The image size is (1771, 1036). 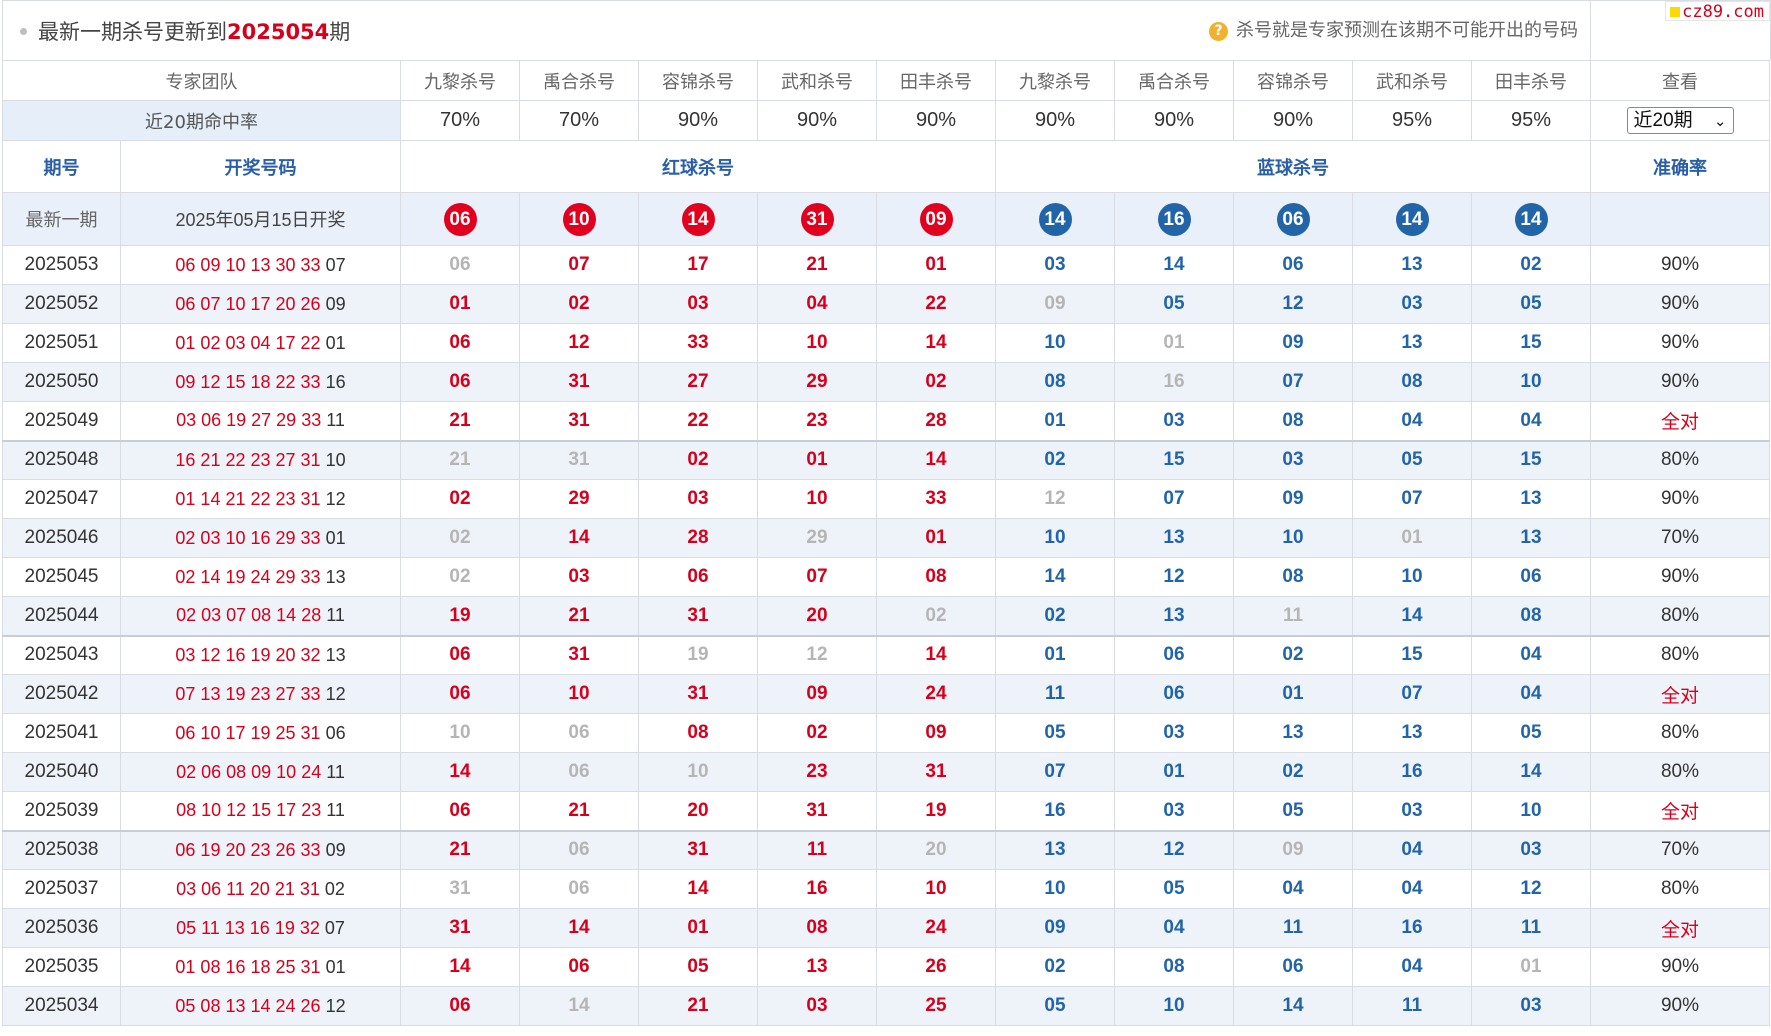 I want to click on expert-name: 容锦杀号, so click(x=698, y=80).